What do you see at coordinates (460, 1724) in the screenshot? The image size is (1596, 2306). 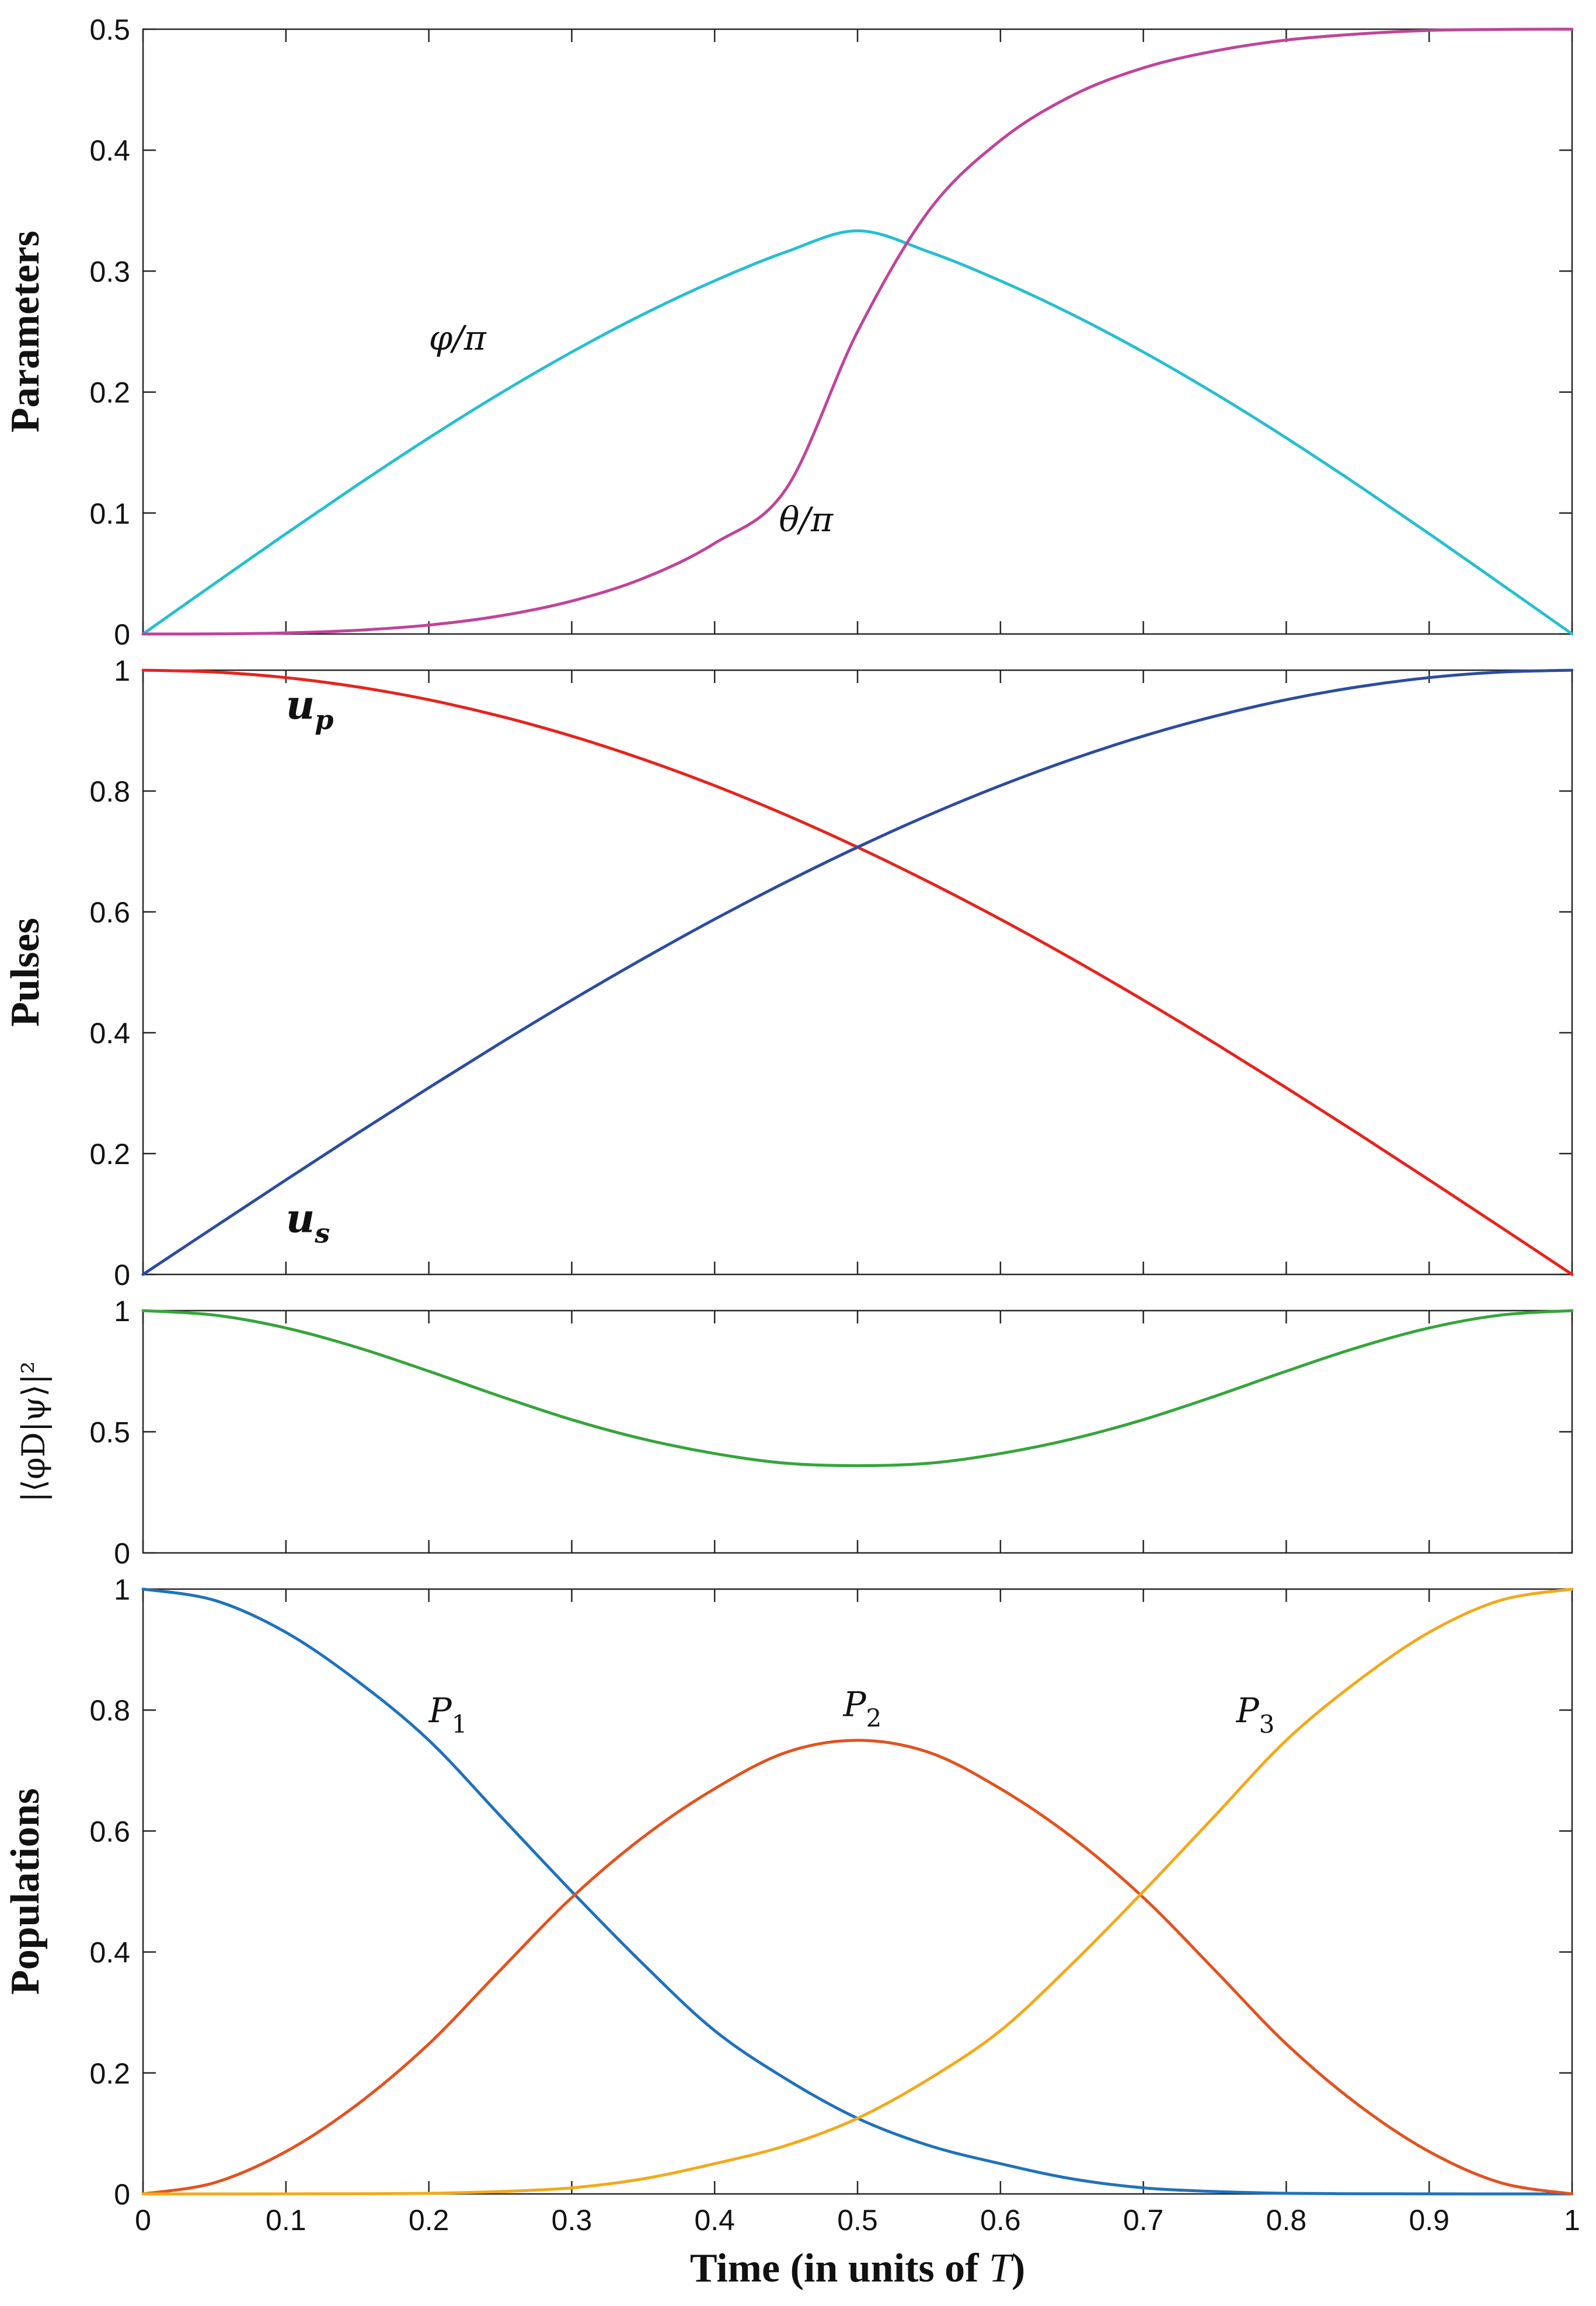 I see `series-label-subscript: 1` at bounding box center [460, 1724].